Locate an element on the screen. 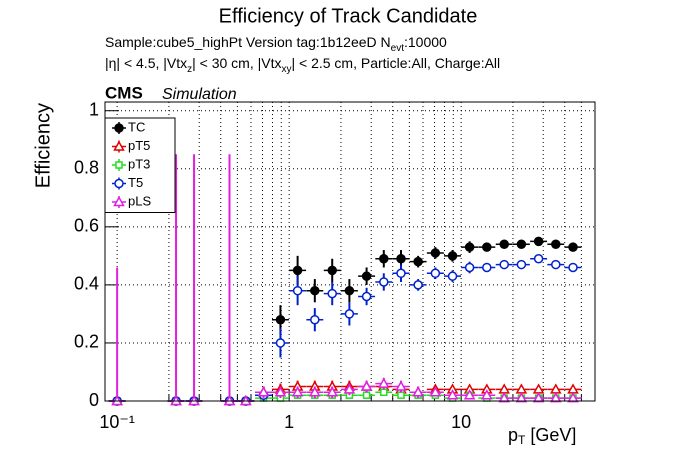 The image size is (696, 472). y-tick-label: 0.4 is located at coordinates (86, 284).